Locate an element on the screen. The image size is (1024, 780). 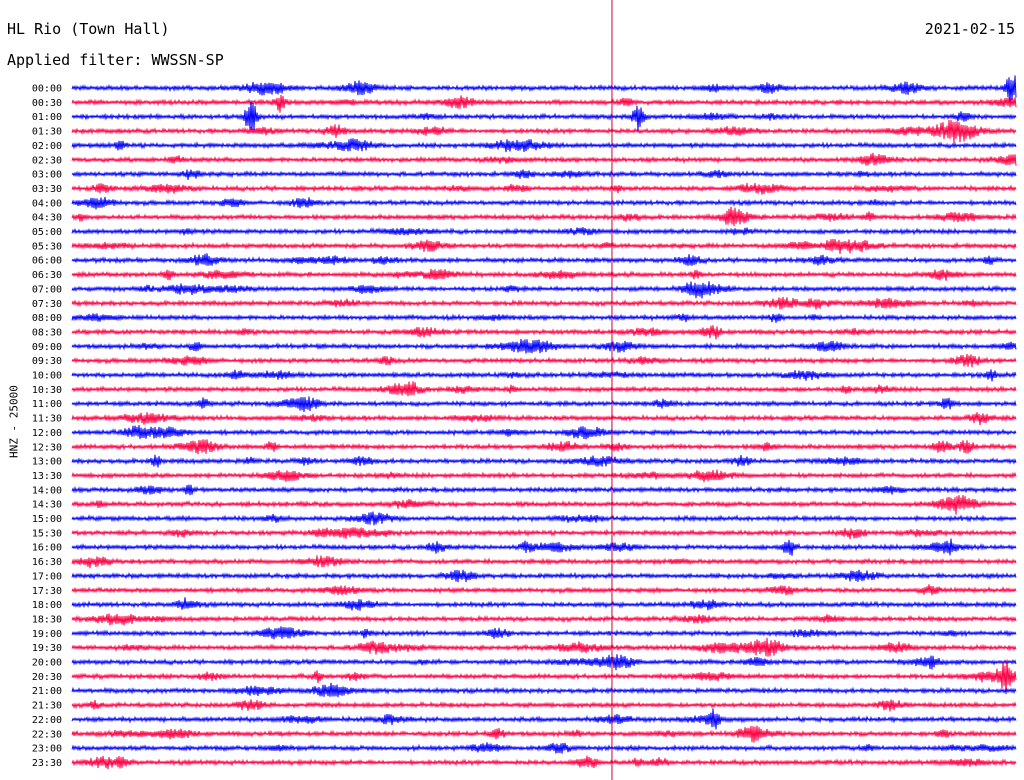
row-time-label: 23:30 is located at coordinates (47, 763).